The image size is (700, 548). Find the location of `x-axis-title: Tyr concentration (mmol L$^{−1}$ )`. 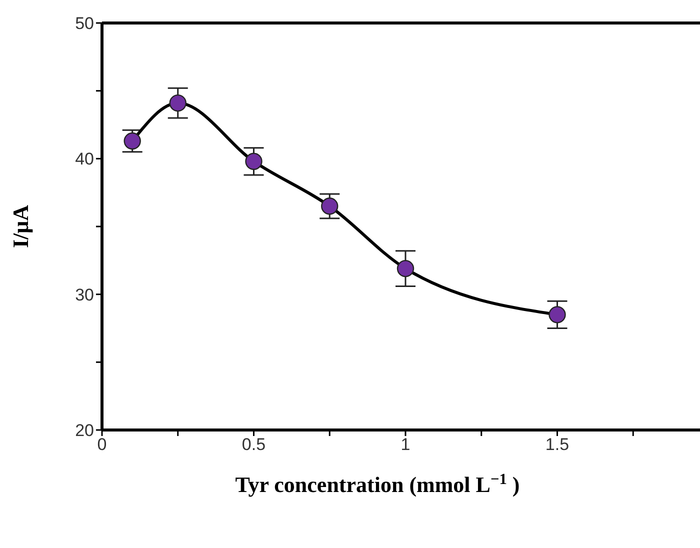

x-axis-title: Tyr concentration (mmol L$^{−1}$ ) is located at coordinates (377, 483).